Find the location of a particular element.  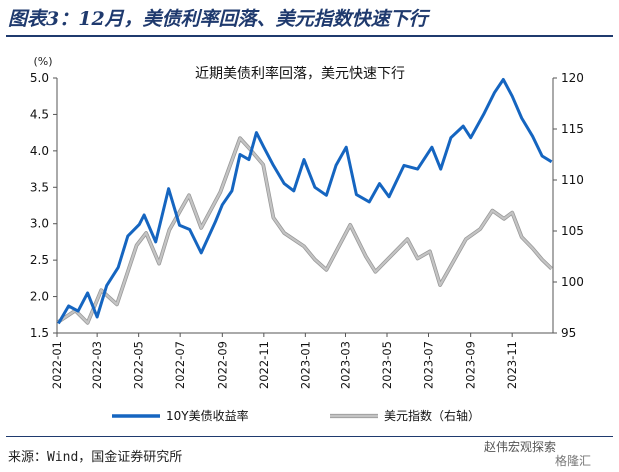

figure-title: 图表3：12月，美债利率回落、美元指数快速下行 is located at coordinates (218, 19).